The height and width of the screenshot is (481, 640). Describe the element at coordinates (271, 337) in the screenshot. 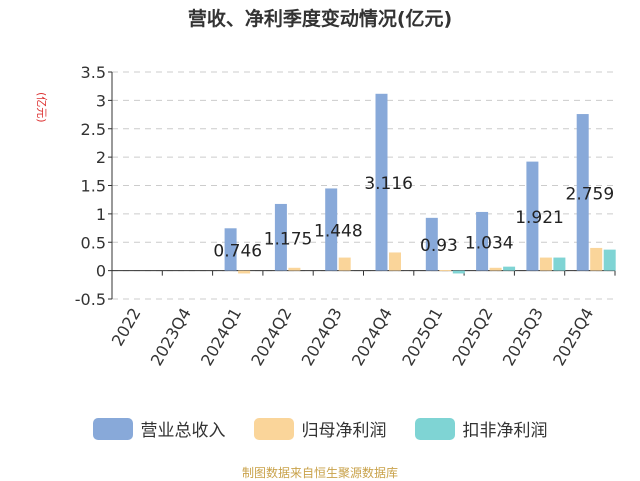

I see `x-tick-label: 2024Q2` at that location.